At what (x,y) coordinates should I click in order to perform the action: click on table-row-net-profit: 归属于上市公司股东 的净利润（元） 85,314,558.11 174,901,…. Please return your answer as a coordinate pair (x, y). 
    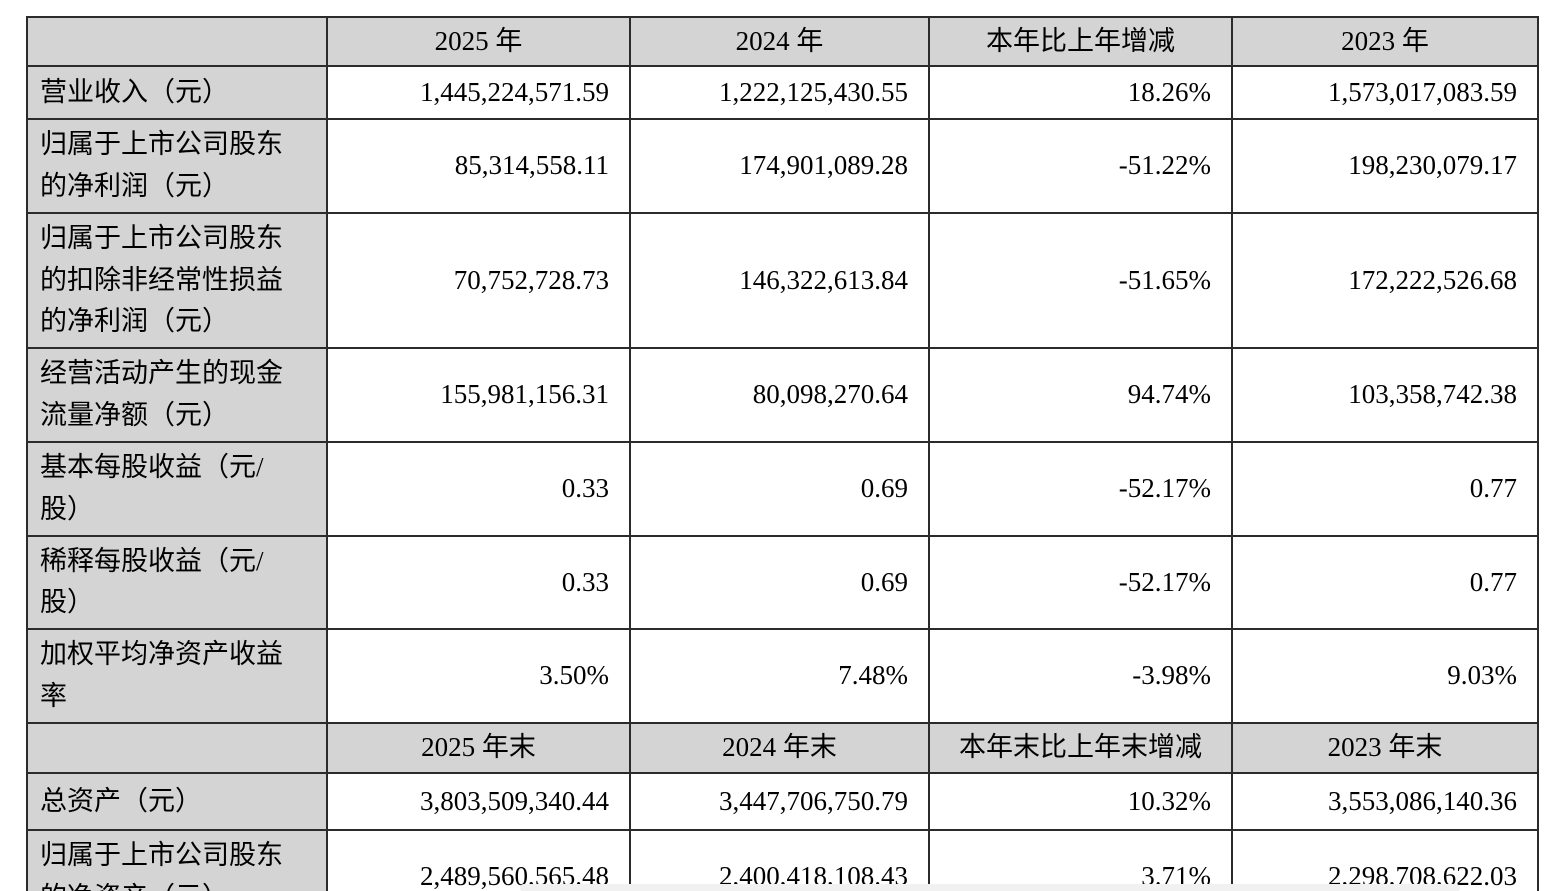
    Looking at the image, I should click on (782, 166).